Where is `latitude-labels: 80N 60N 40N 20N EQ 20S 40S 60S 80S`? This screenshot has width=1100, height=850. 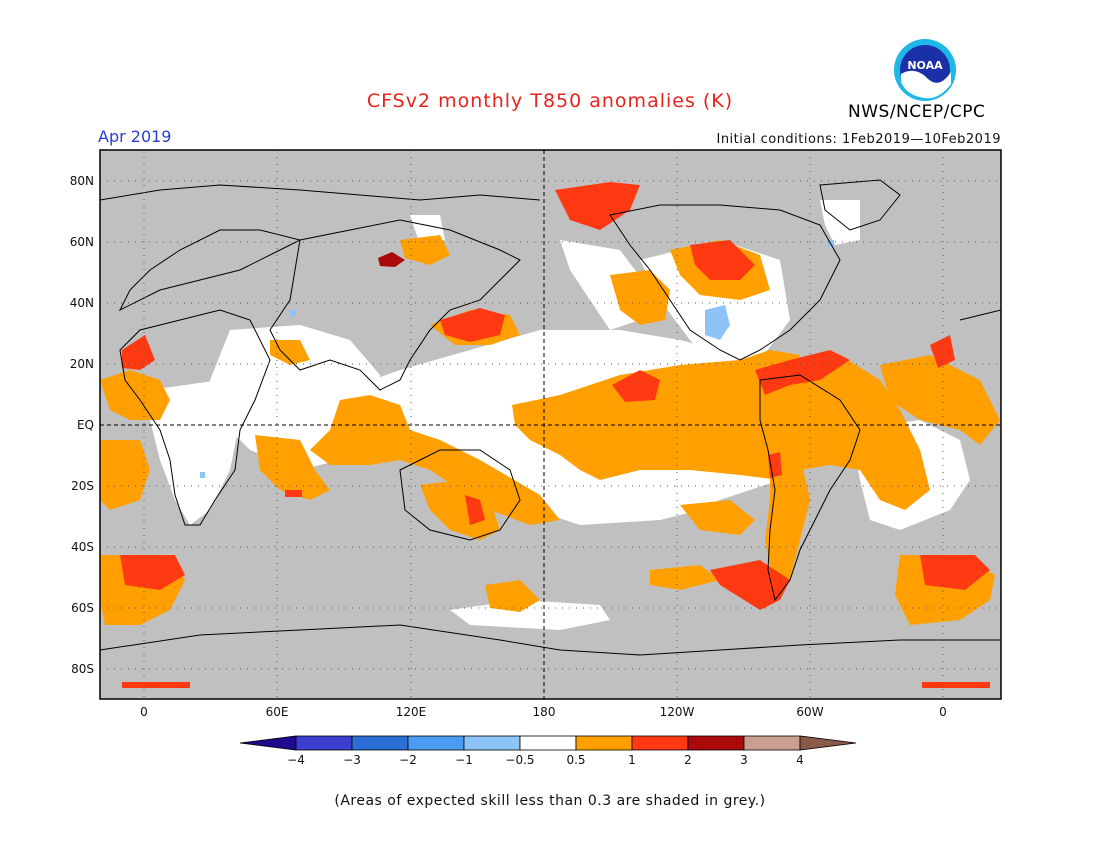 latitude-labels: 80N 60N 40N 20N EQ 20S 40S 60S 80S is located at coordinates (82, 425).